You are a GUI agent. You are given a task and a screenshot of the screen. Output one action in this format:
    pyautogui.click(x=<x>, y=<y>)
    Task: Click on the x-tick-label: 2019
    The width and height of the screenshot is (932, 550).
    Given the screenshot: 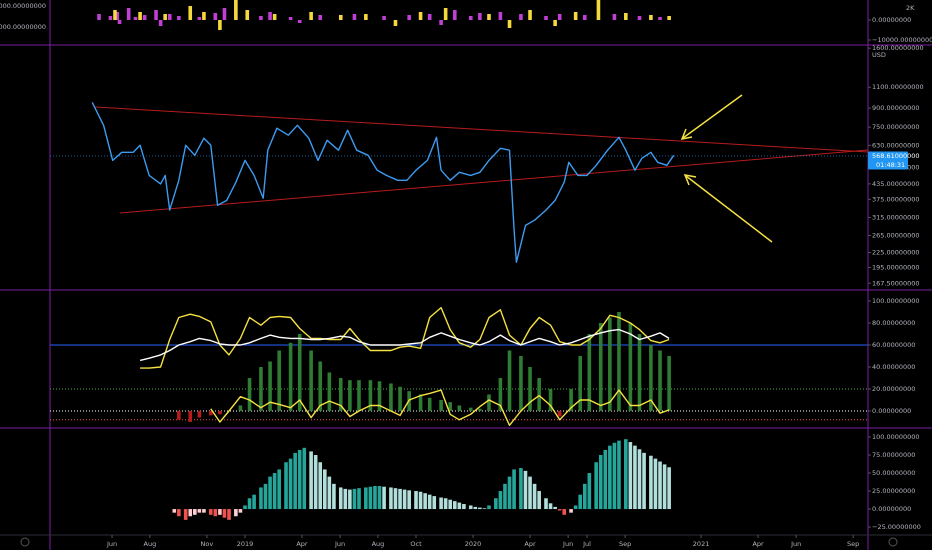 What is the action you would take?
    pyautogui.click(x=245, y=544)
    